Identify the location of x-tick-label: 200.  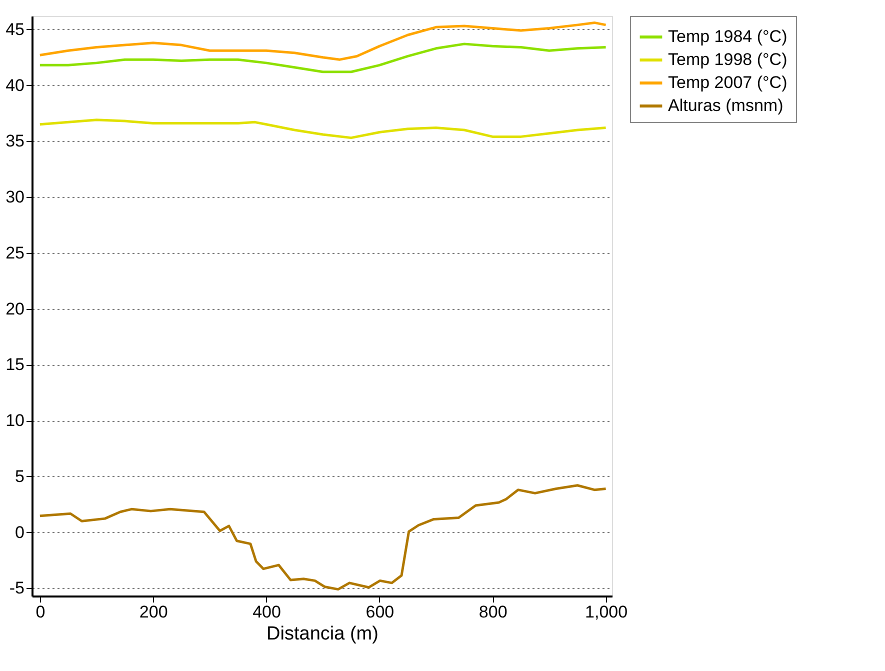
(153, 612).